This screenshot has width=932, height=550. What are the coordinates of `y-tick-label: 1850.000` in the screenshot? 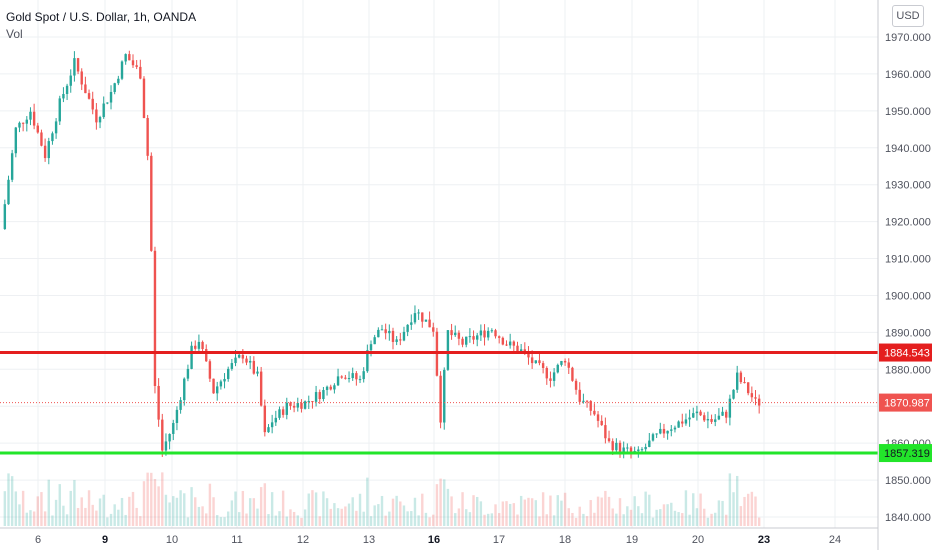 It's located at (908, 481).